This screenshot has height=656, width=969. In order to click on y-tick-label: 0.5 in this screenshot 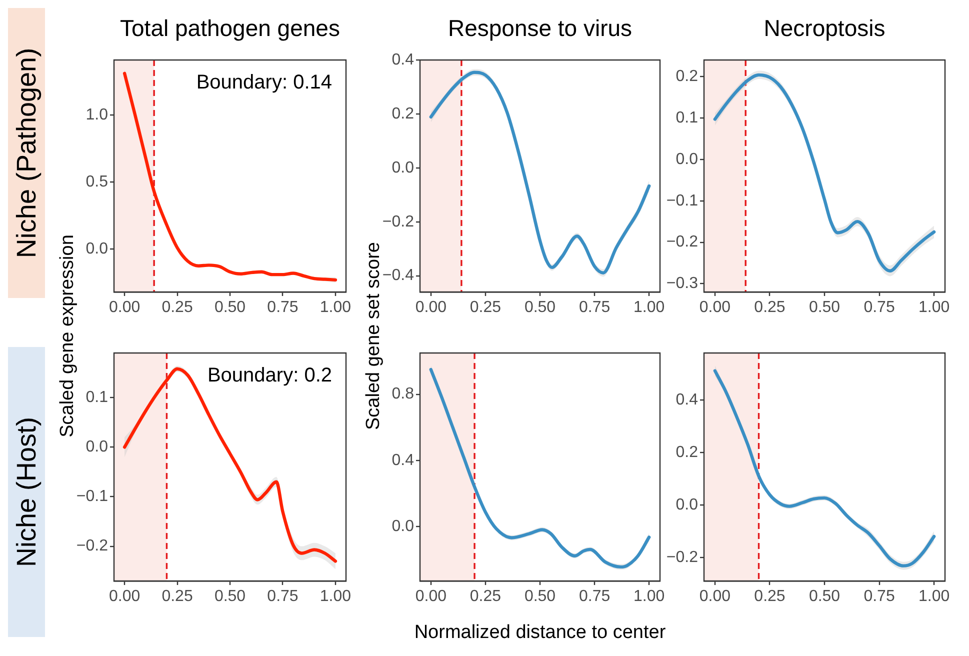, I will do `click(97, 181)`.